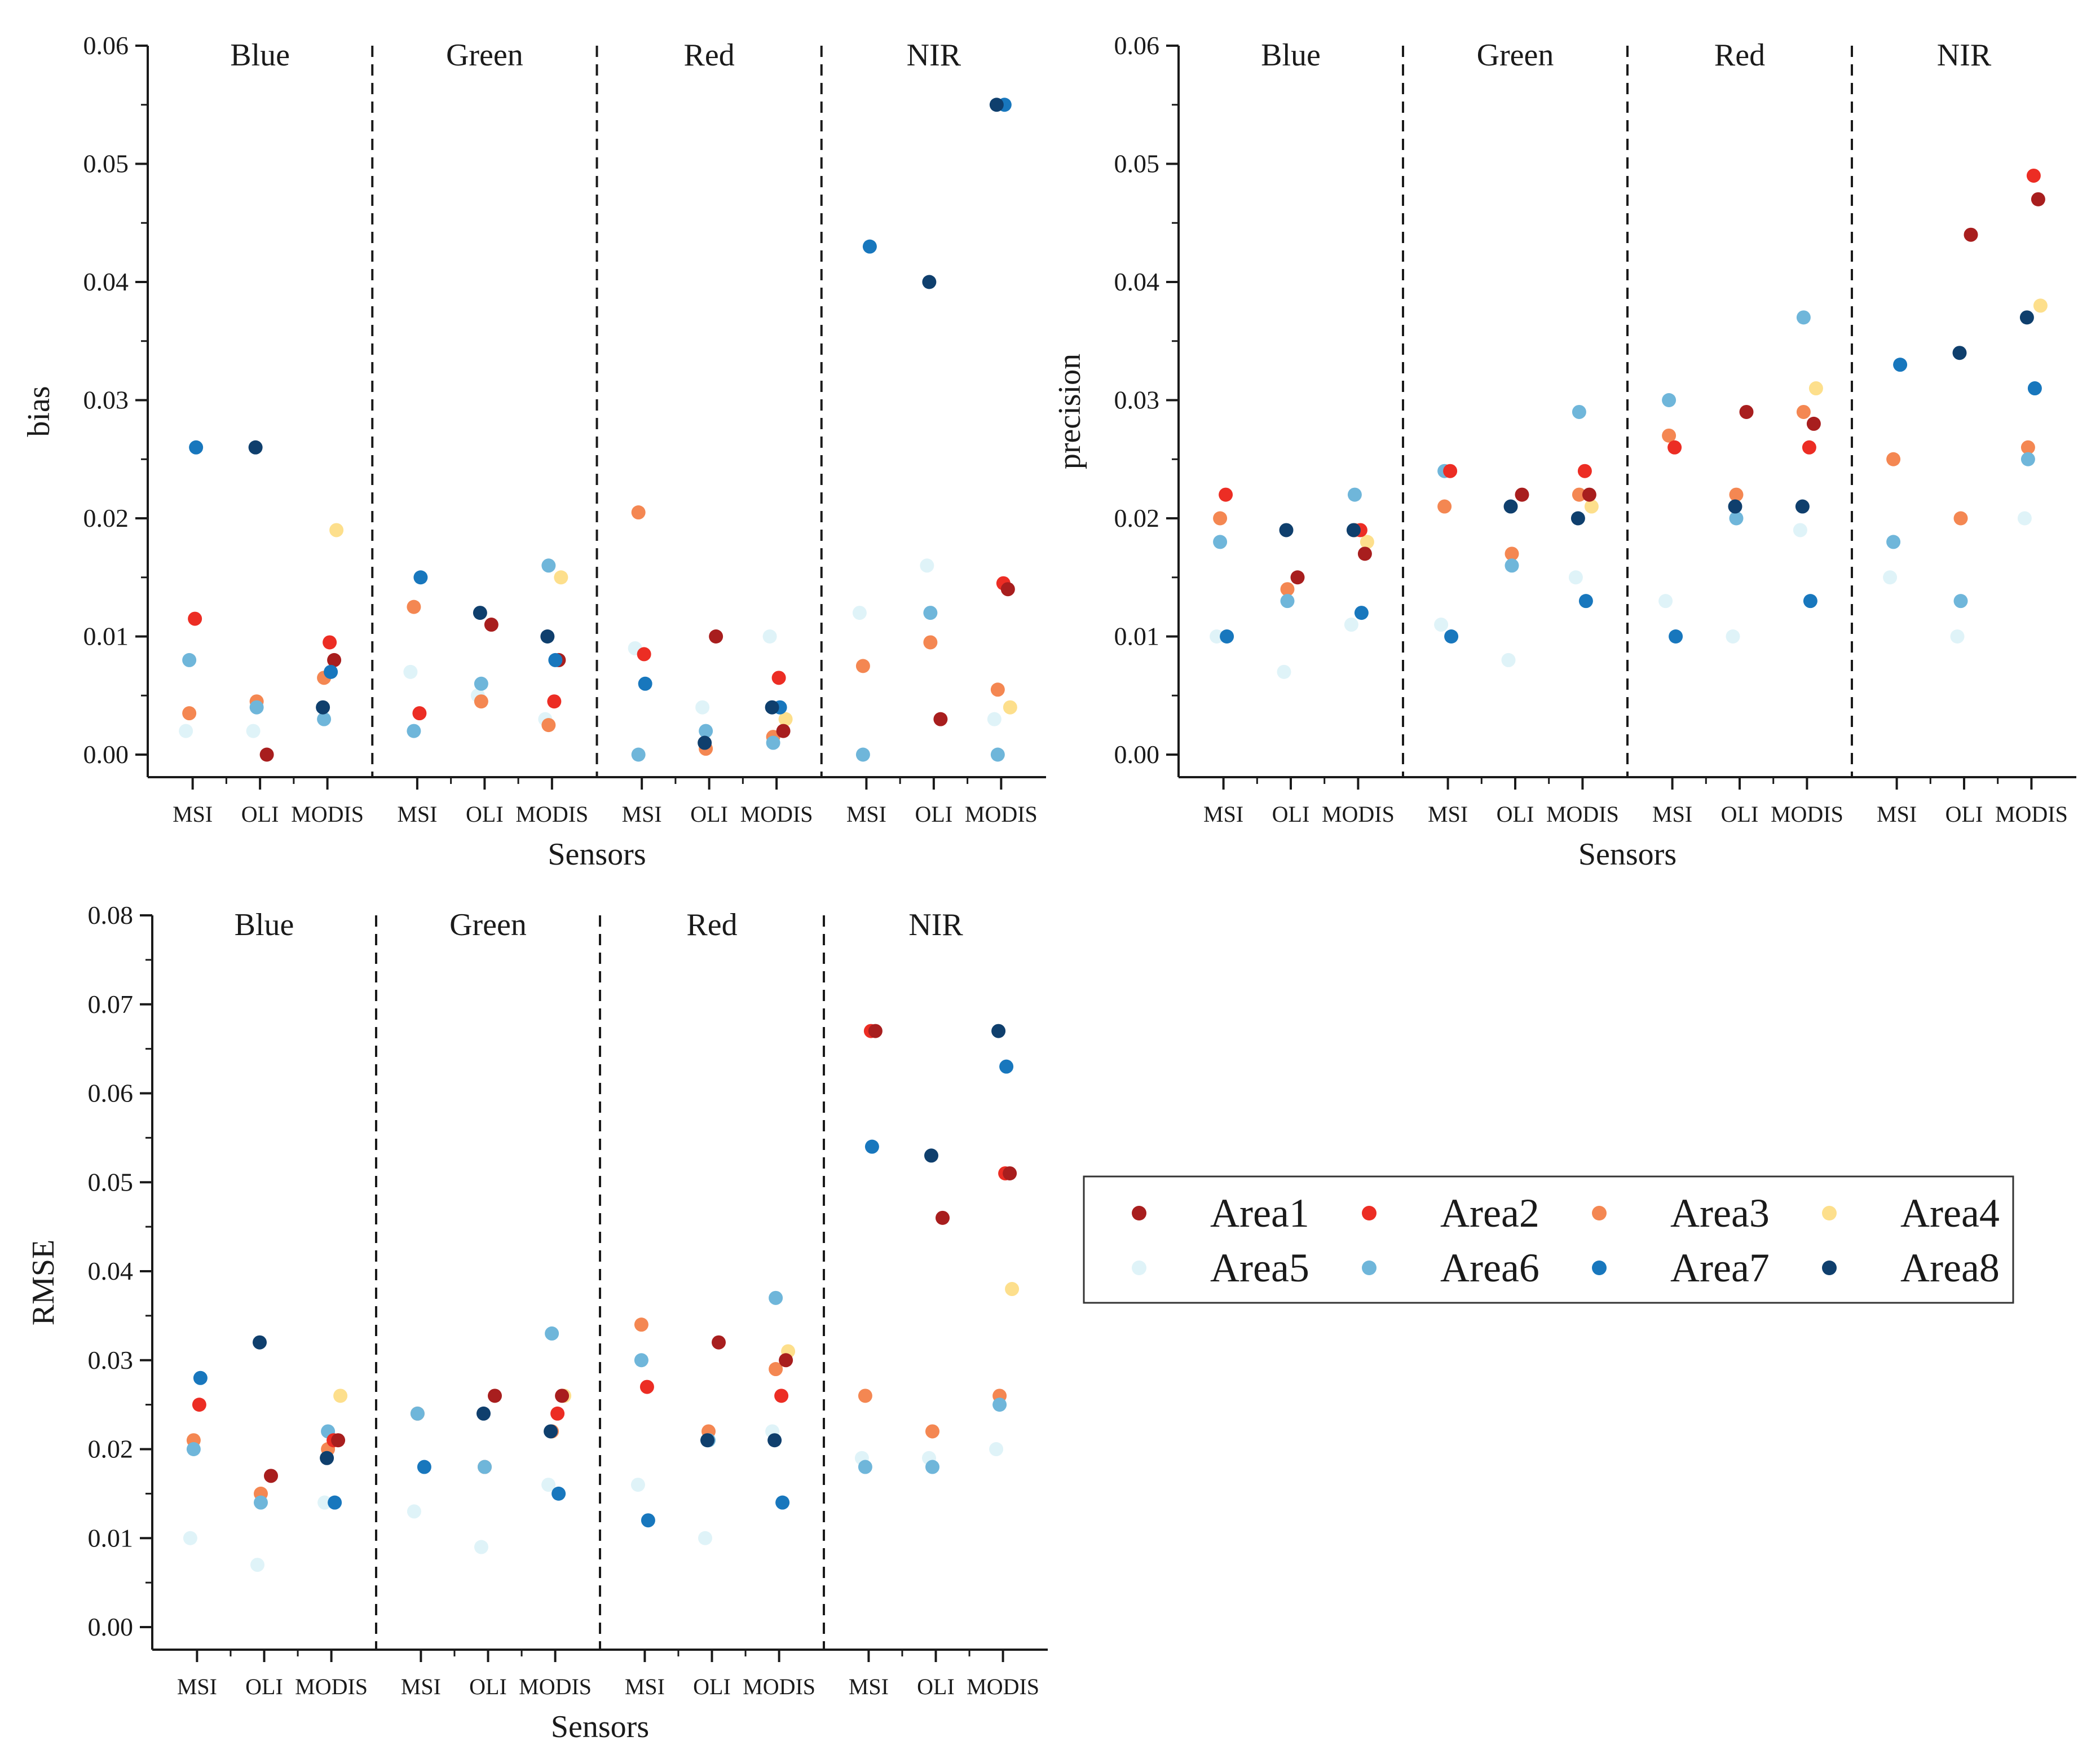 This screenshot has width=2100, height=1754. What do you see at coordinates (1548, 1239) in the screenshot?
I see `legend-box` at bounding box center [1548, 1239].